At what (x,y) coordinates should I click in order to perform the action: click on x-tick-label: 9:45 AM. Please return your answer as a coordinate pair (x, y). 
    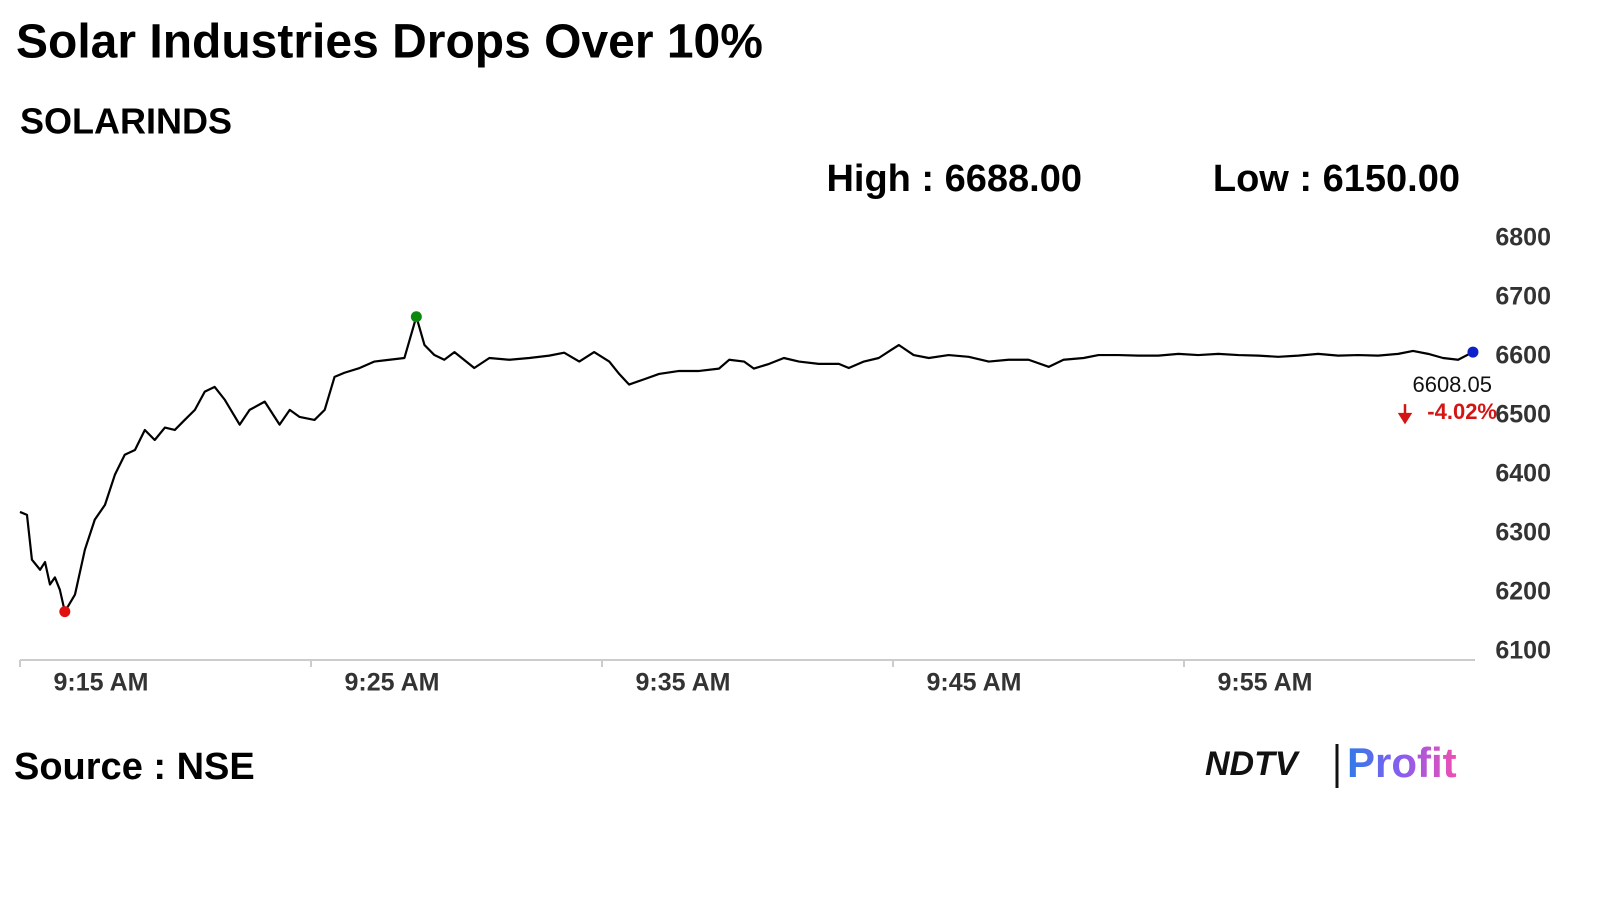
    Looking at the image, I should click on (974, 683).